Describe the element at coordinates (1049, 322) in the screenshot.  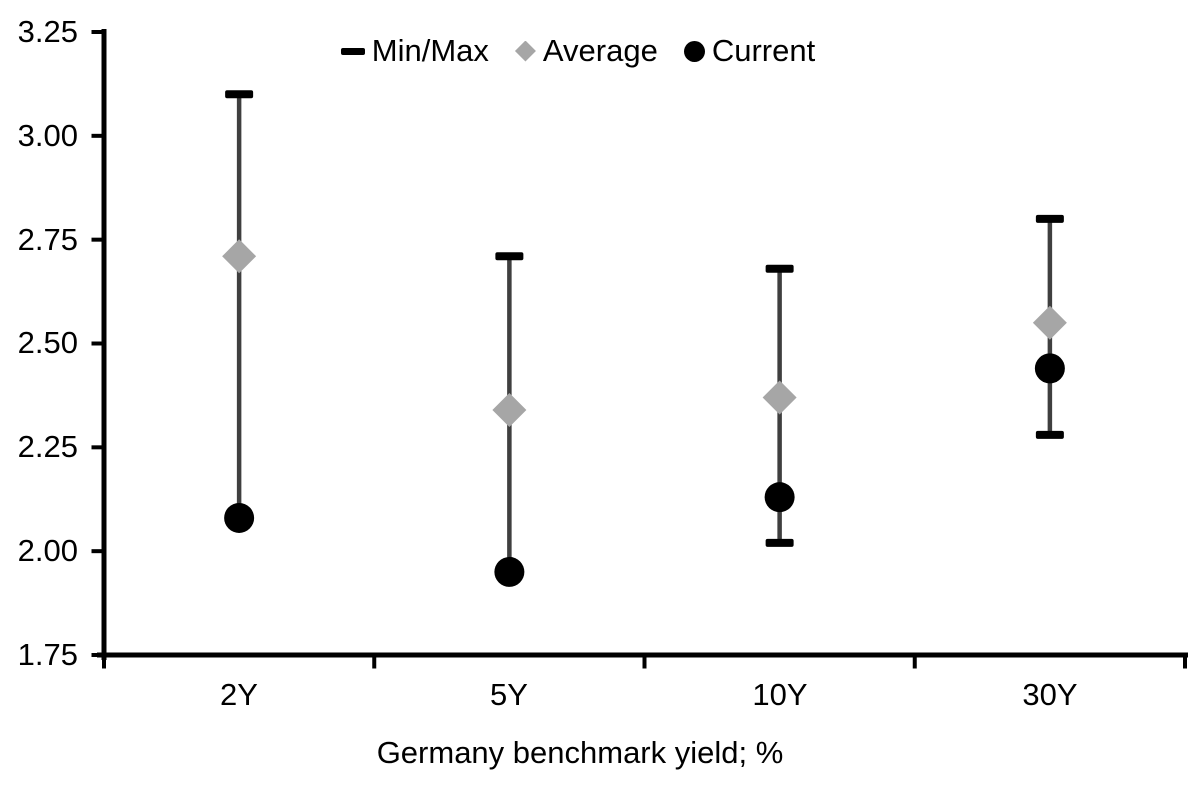
I see `average-diamond-30Y` at that location.